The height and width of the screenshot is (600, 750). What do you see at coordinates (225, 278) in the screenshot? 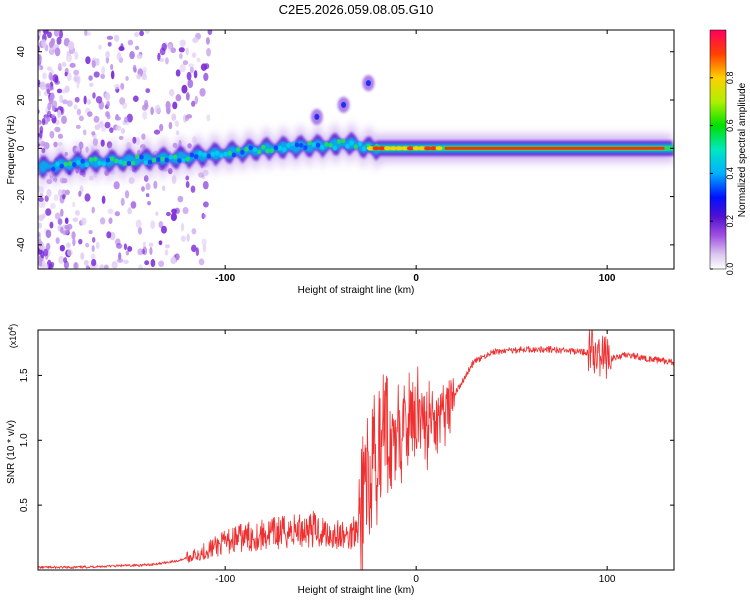
I see `spectrogram-x-tick-label: -100` at bounding box center [225, 278].